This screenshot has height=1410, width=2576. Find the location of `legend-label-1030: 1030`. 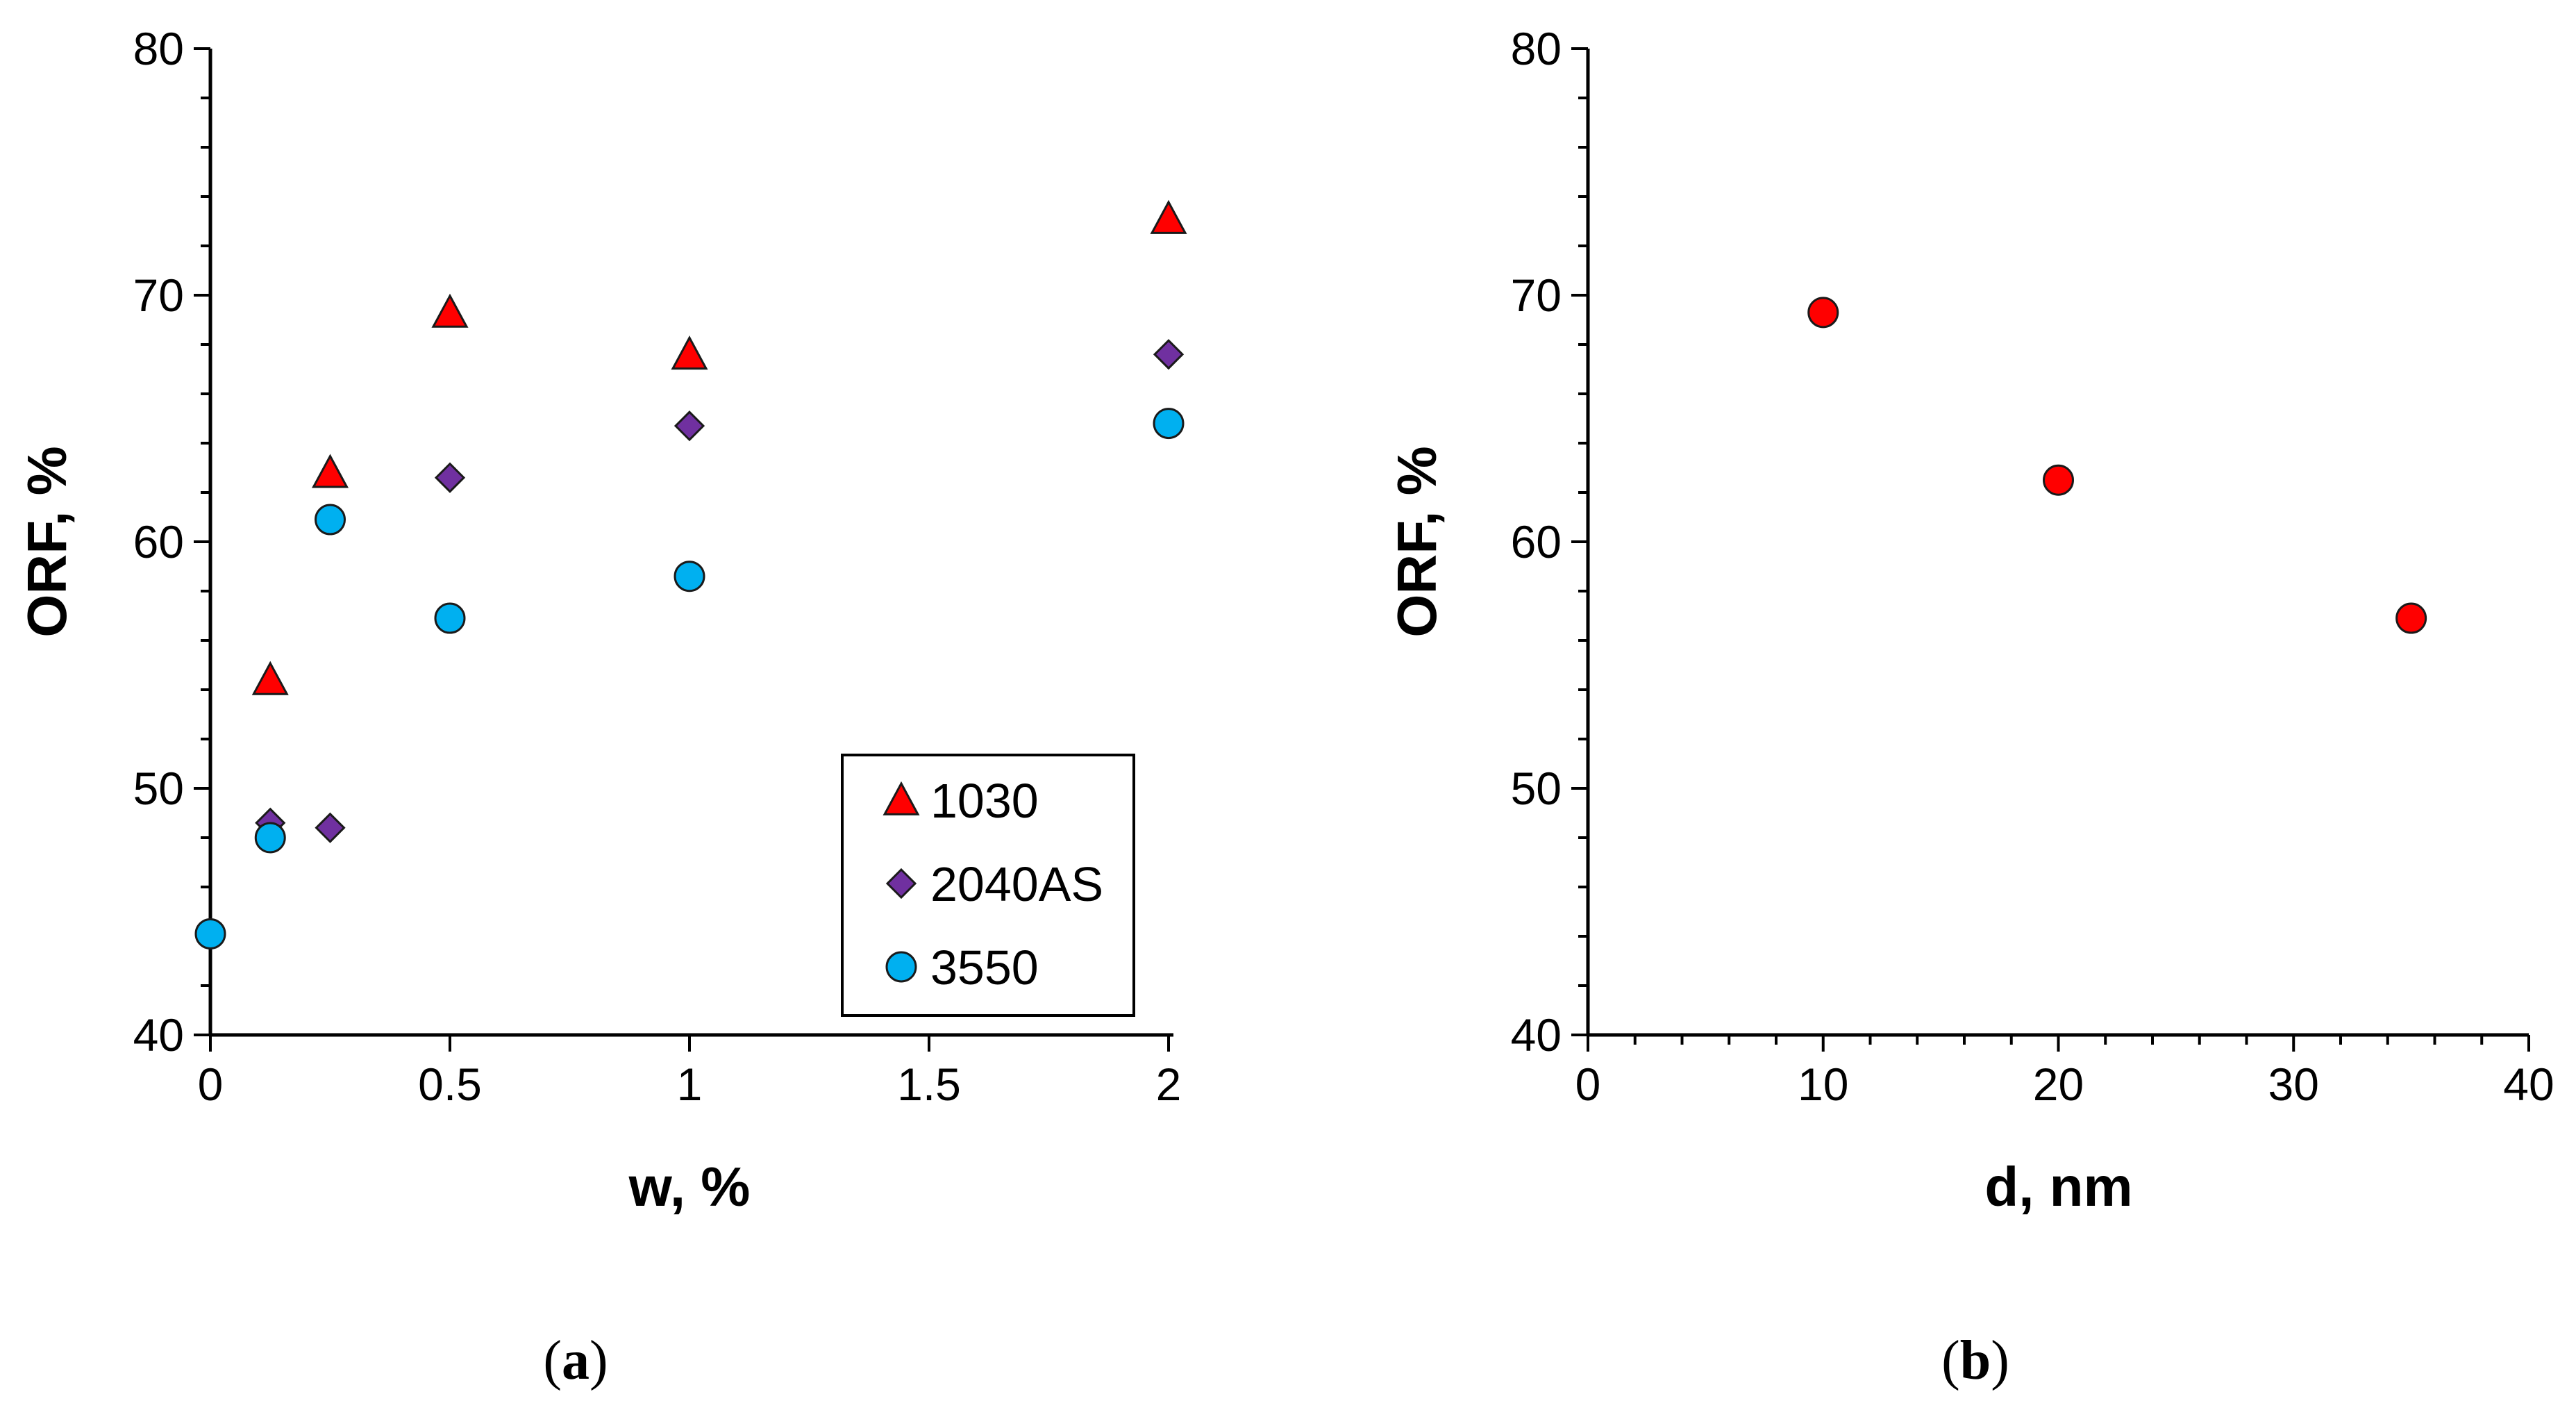

legend-label-1030: 1030 is located at coordinates (984, 801).